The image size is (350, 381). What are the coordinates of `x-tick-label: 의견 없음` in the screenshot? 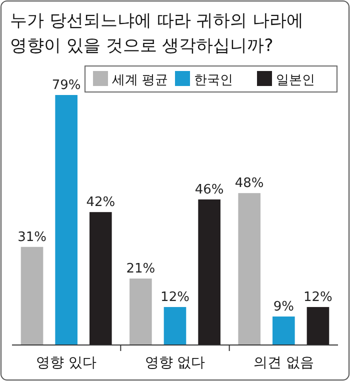 It's located at (283, 363).